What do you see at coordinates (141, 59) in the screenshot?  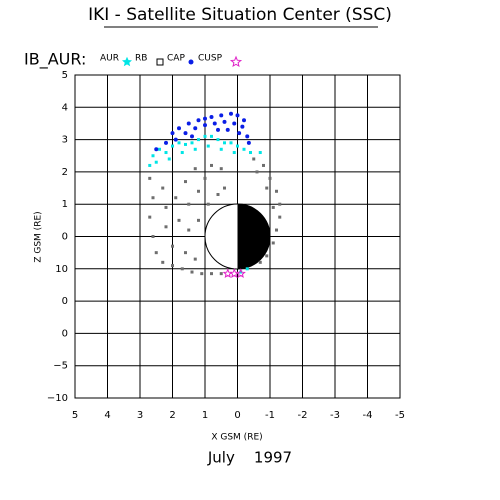 I see `legend-label: RB` at bounding box center [141, 59].